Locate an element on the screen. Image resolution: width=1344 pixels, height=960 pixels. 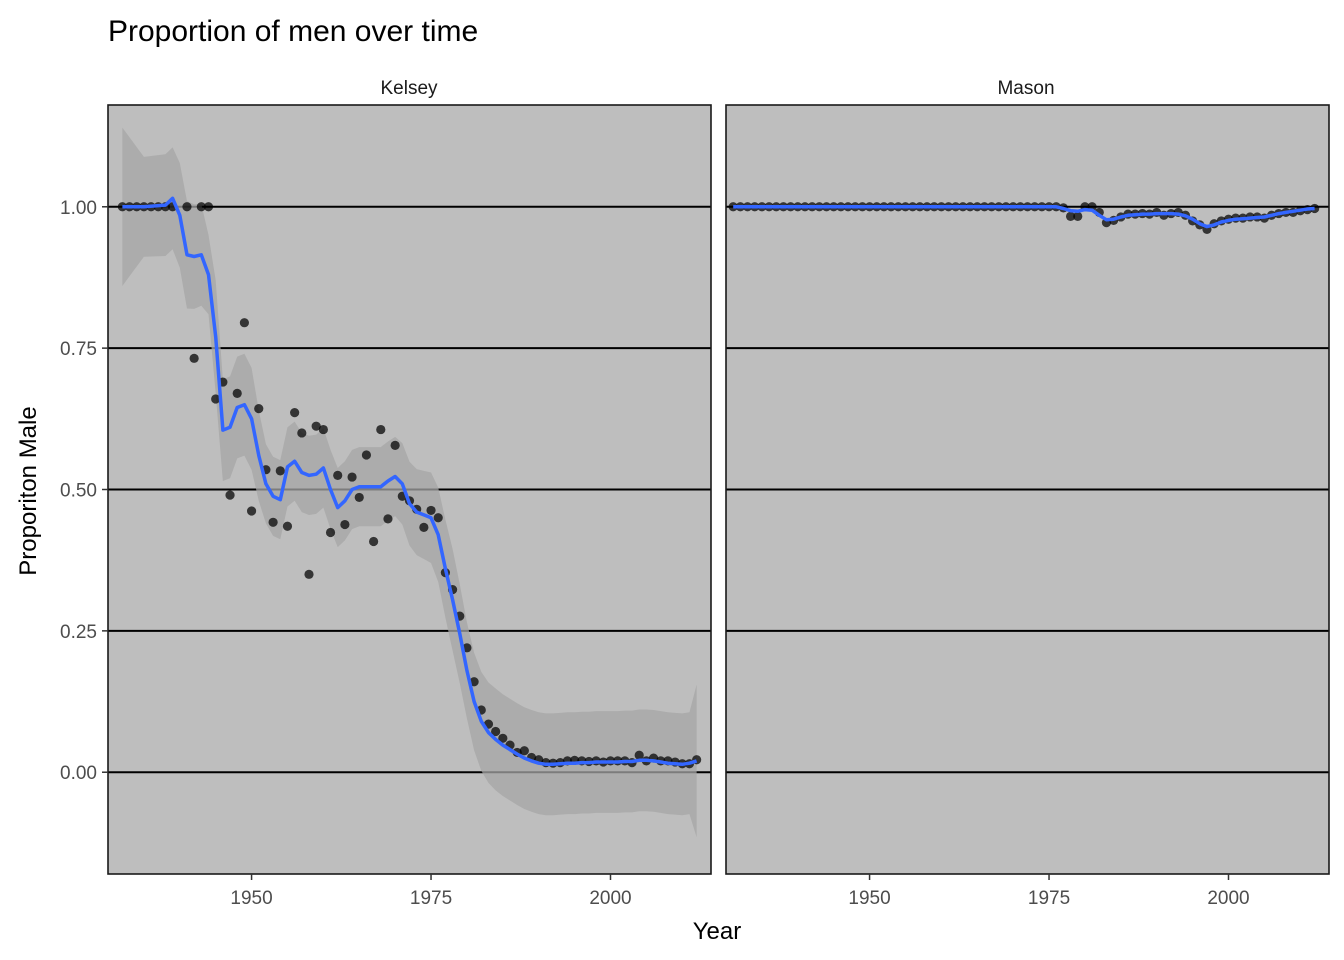
y-axis-title: Proporiton Male is located at coordinates (28, 490).